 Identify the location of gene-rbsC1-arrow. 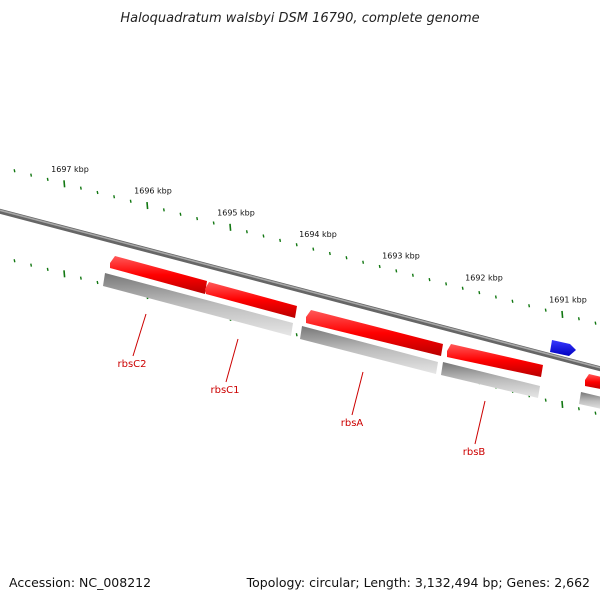
(251, 300).